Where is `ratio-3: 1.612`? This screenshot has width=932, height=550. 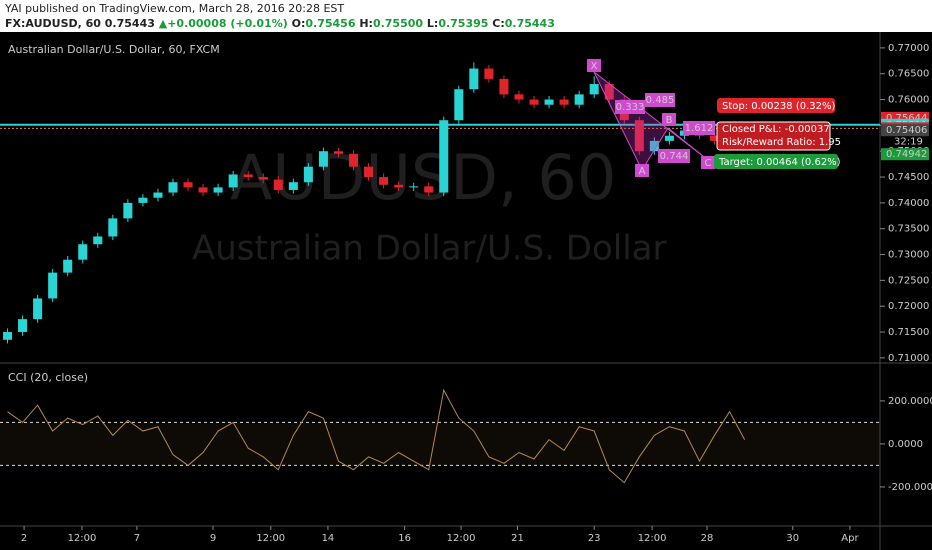
ratio-3: 1.612 is located at coordinates (699, 128).